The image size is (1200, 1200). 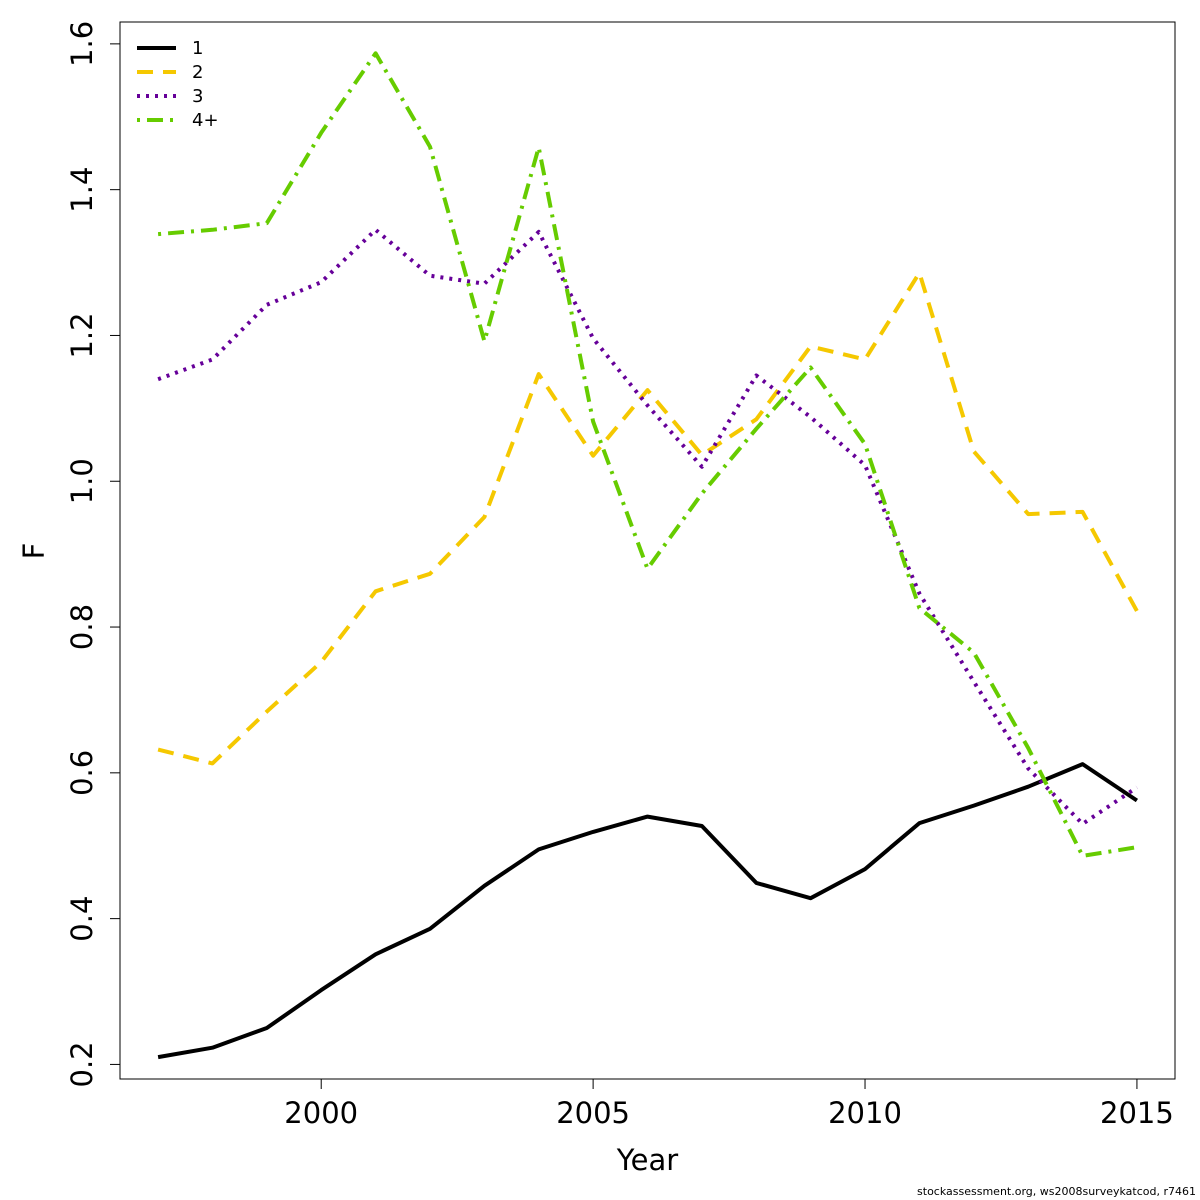 What do you see at coordinates (1137, 1113) in the screenshot?
I see `x-tick-label: 2015` at bounding box center [1137, 1113].